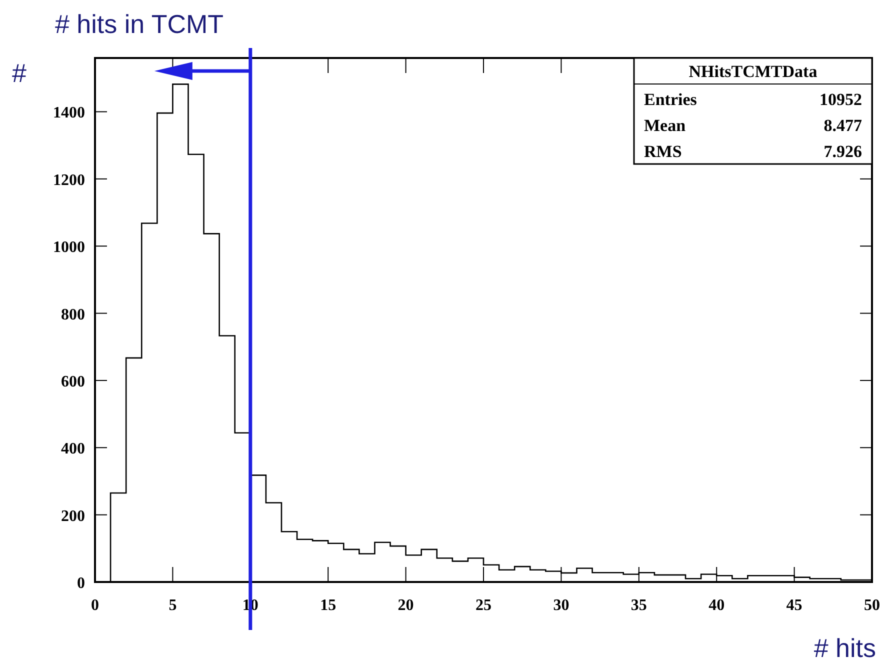 This screenshot has height=664, width=880. What do you see at coordinates (406, 605) in the screenshot?
I see `x-tick-label: 20` at bounding box center [406, 605].